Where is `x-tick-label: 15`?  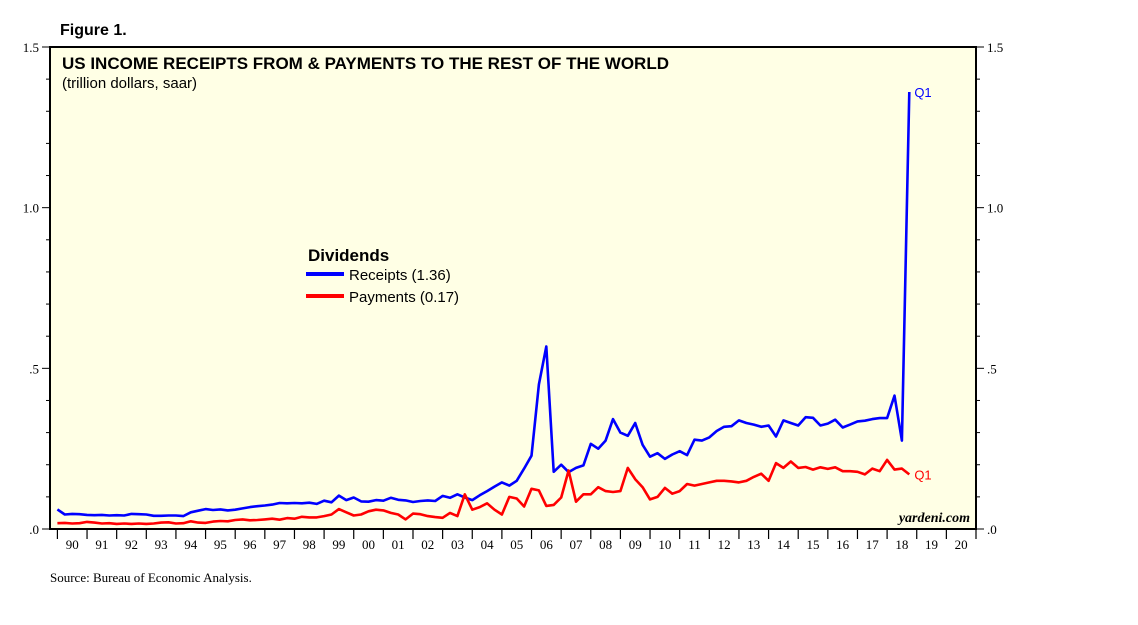
x-tick-label: 15 is located at coordinates (813, 544).